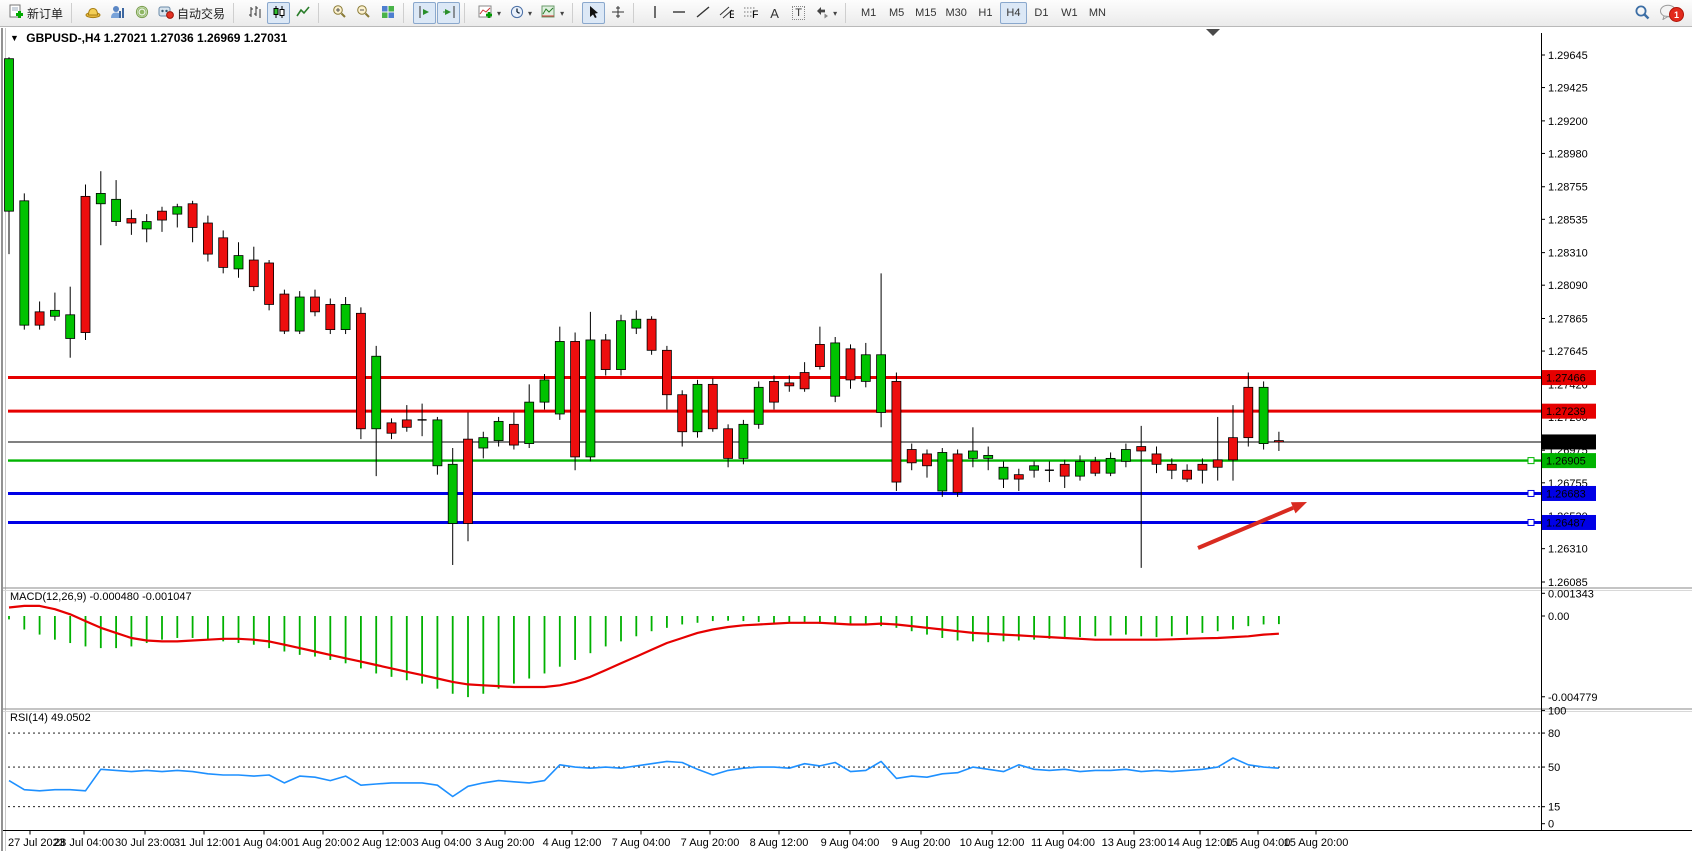  I want to click on news-button, so click(141, 13).